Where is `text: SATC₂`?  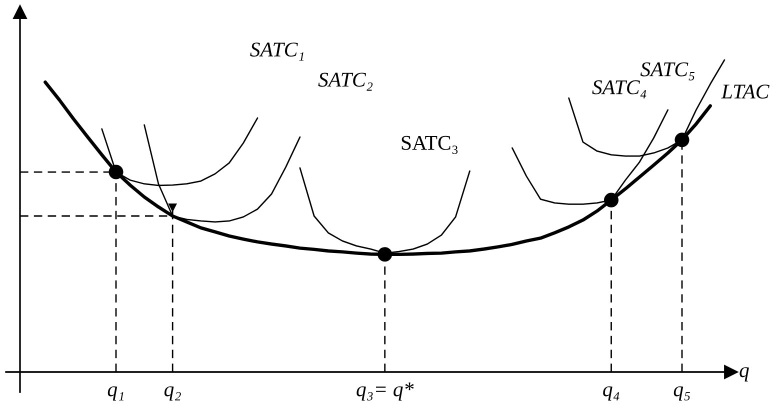 text: SATC₂ is located at coordinates (345, 81).